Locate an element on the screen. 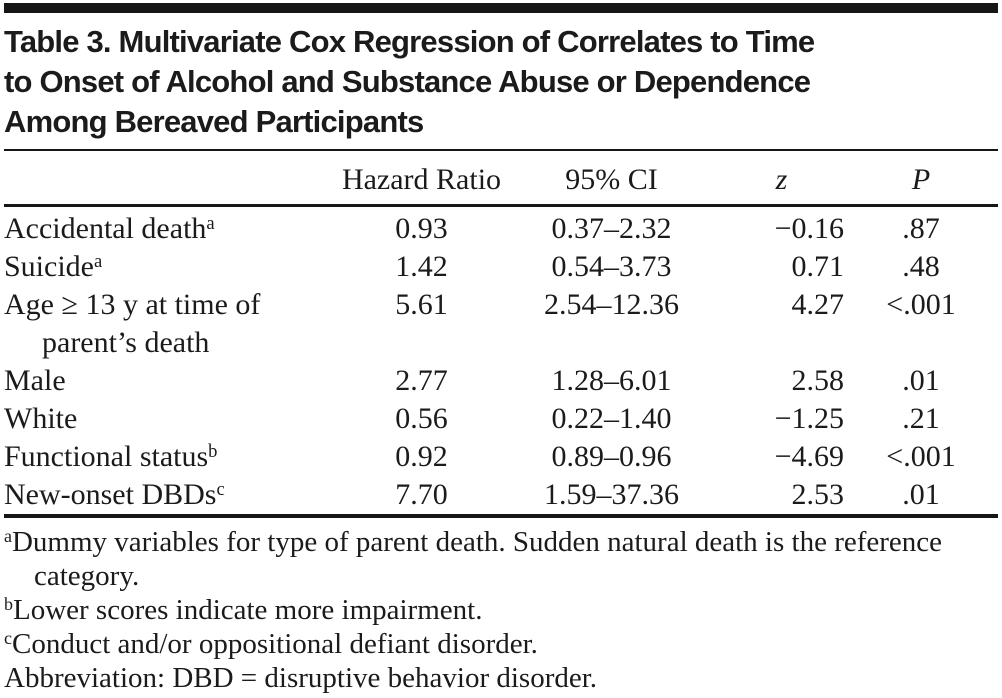 The image size is (1002, 698). row-label-text: Functional status is located at coordinates (106, 456).